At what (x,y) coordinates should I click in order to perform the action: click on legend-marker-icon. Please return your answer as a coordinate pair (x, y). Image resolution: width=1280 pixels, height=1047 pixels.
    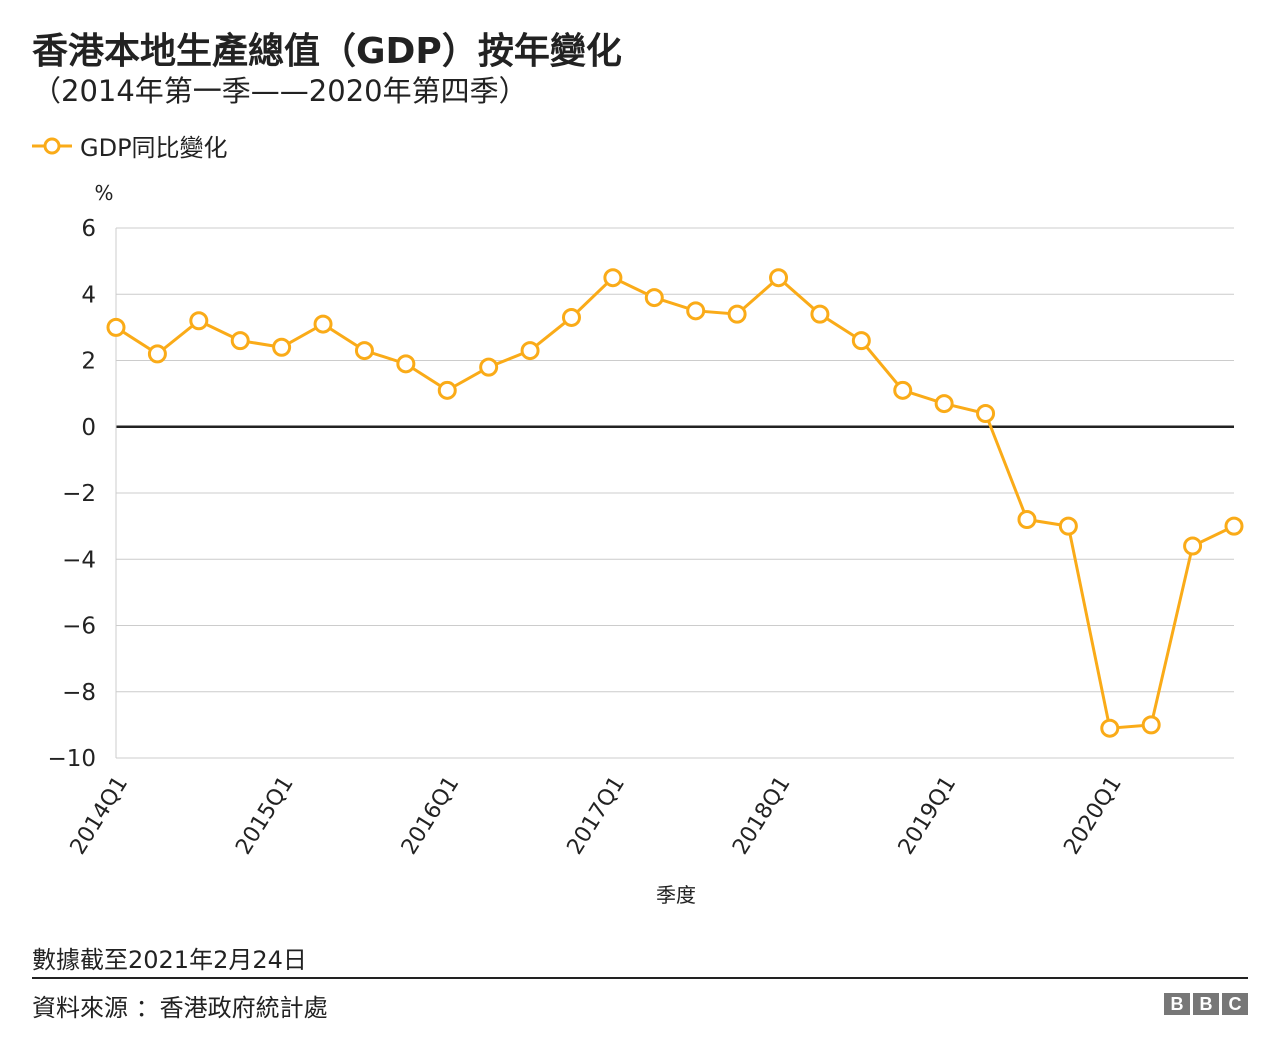
    Looking at the image, I should click on (52, 145).